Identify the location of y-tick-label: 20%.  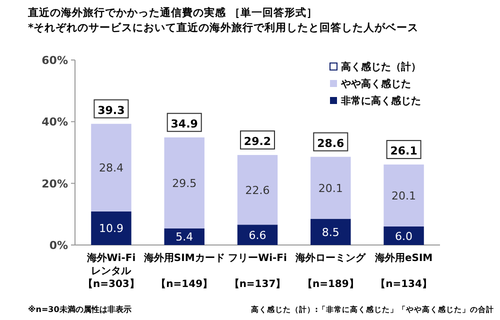
(55, 183).